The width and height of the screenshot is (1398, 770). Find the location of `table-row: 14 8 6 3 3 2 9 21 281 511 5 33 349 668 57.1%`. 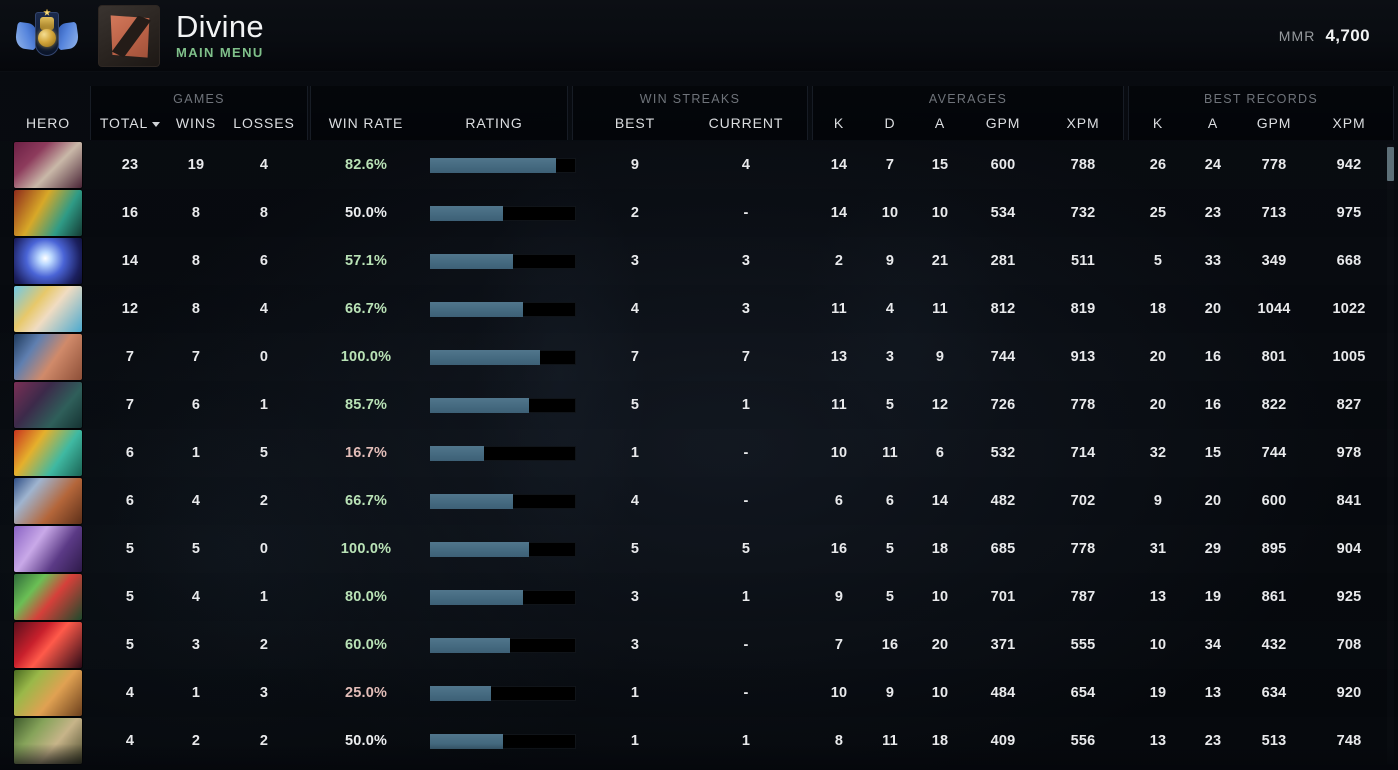

table-row: 14 8 6 3 3 2 9 21 281 511 5 33 349 668 57.1% is located at coordinates (699, 261).